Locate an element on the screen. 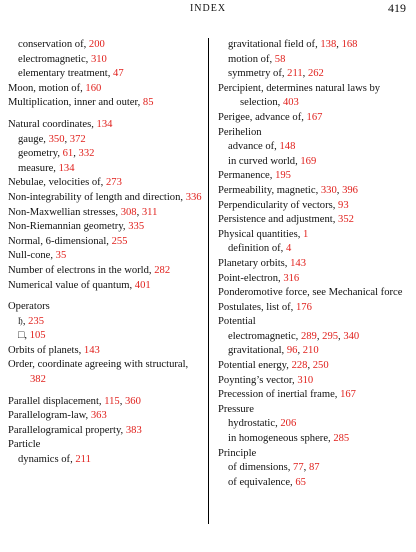 The height and width of the screenshot is (552, 416). entry-text: Perpendicularity of vectors, is located at coordinates (278, 205).